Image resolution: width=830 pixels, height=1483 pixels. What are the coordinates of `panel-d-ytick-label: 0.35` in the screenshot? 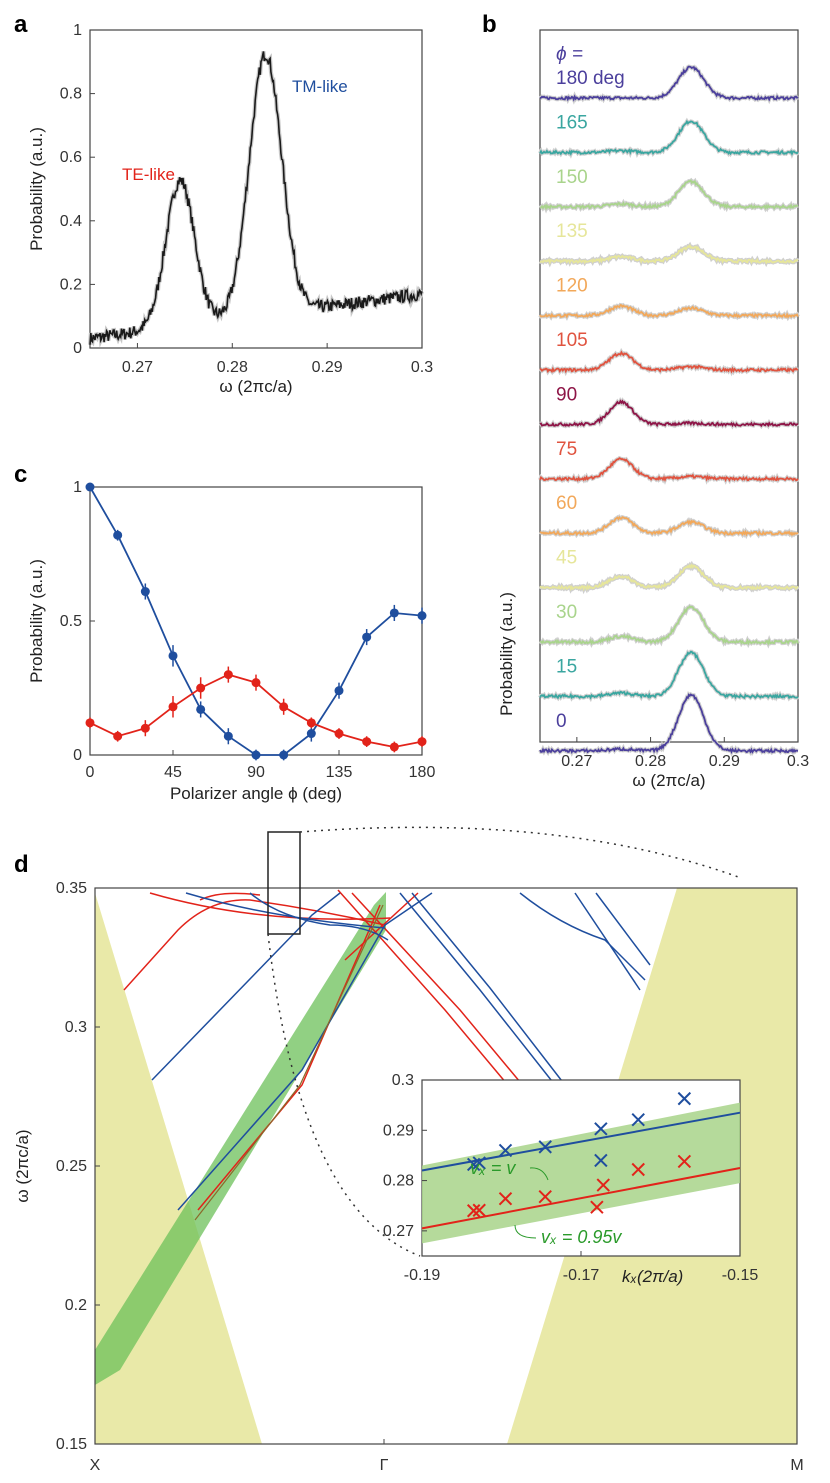 It's located at (71, 888).